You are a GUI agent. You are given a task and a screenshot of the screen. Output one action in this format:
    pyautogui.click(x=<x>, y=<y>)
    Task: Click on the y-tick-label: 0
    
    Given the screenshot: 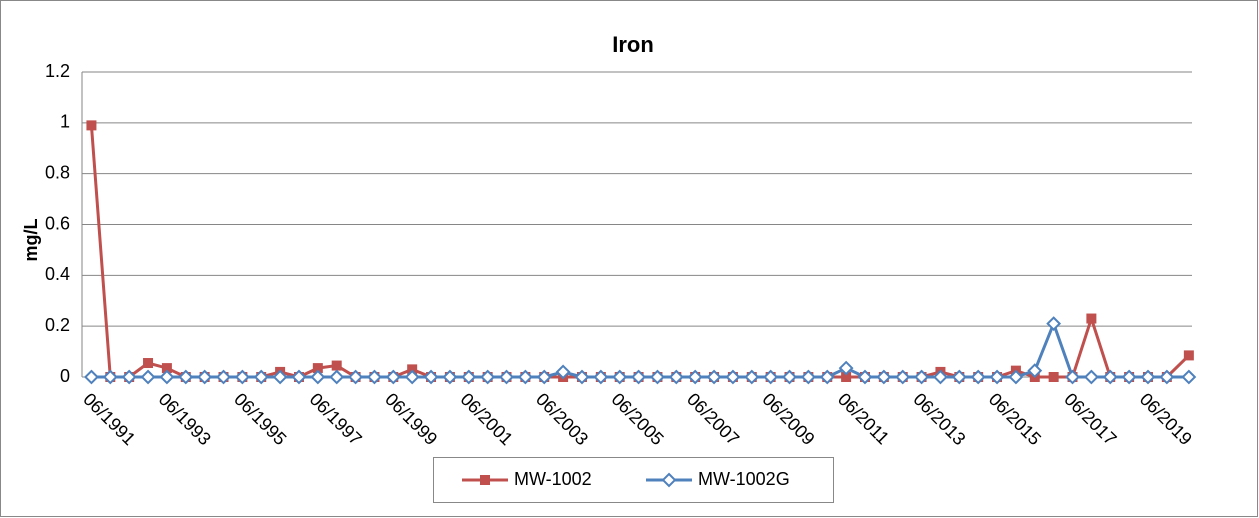 What is the action you would take?
    pyautogui.click(x=65, y=376)
    